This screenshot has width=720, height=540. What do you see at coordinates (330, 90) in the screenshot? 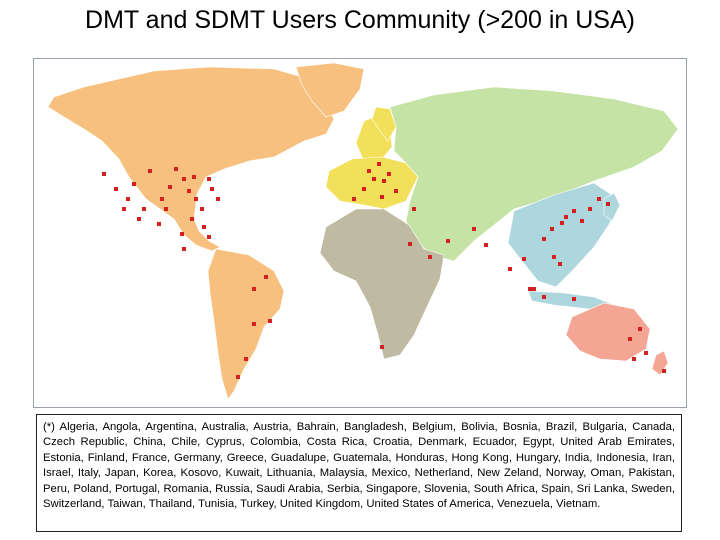
I see `region-greenland` at bounding box center [330, 90].